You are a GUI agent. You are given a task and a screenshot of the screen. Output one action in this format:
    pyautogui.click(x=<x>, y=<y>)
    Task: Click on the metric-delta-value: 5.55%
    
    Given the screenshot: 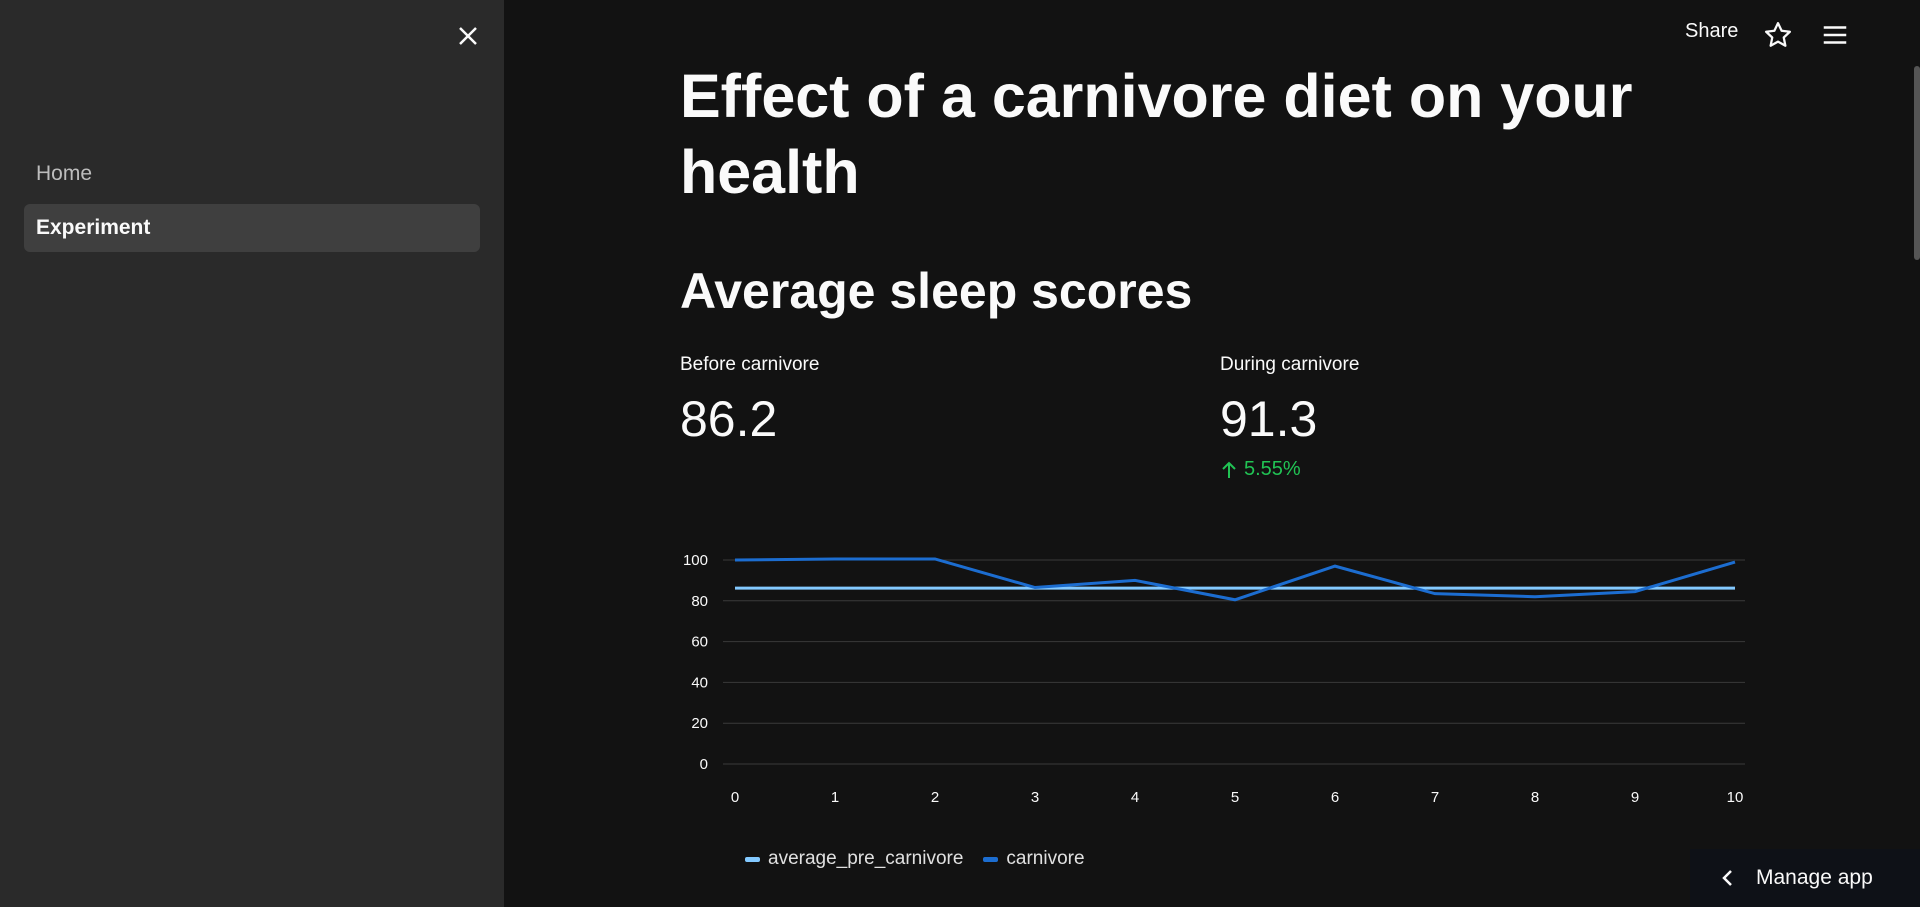 What is the action you would take?
    pyautogui.click(x=1272, y=469)
    